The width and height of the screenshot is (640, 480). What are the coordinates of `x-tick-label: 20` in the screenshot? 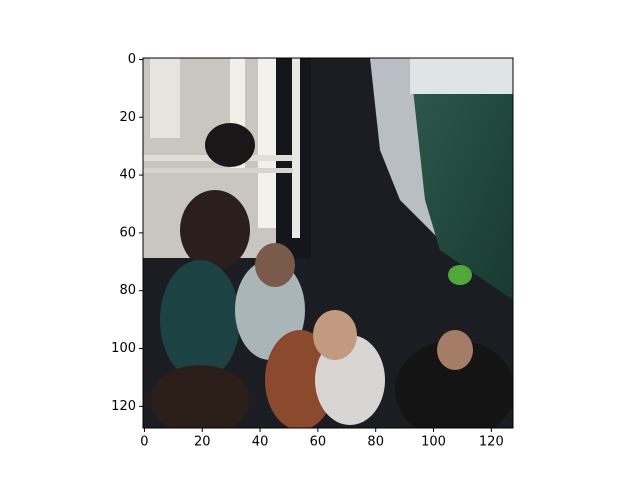 It's located at (202, 442).